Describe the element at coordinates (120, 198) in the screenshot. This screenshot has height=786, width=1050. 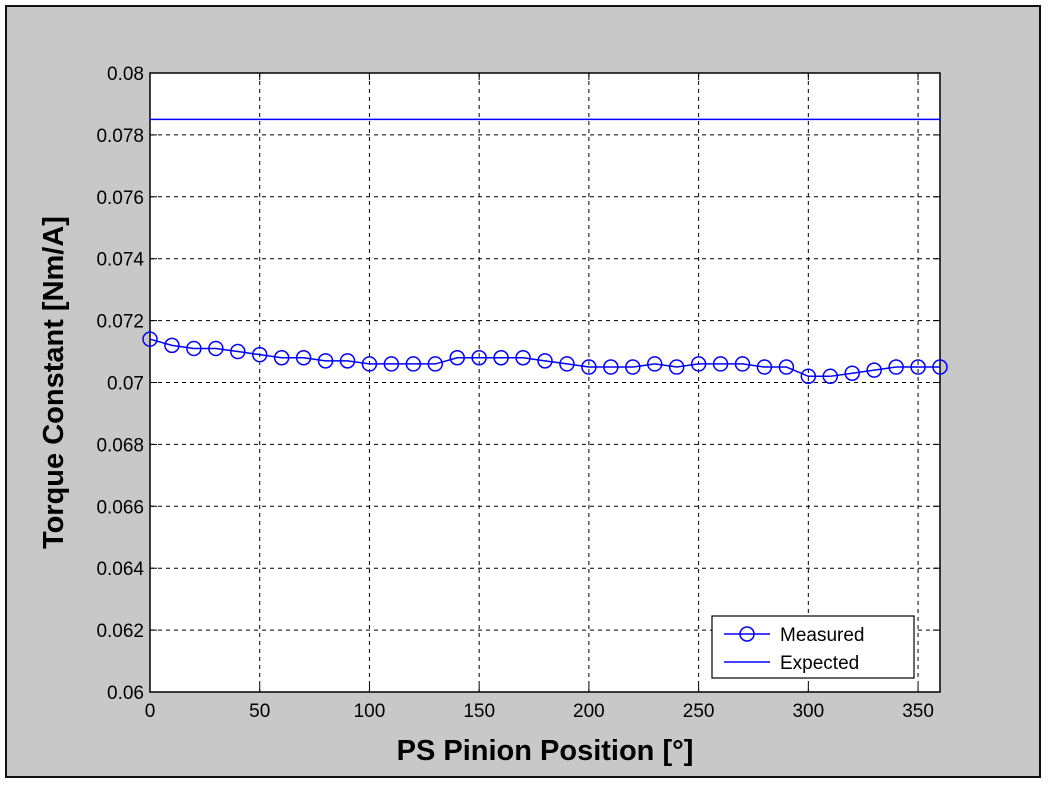
I see `y-tick-label: 0.076` at that location.